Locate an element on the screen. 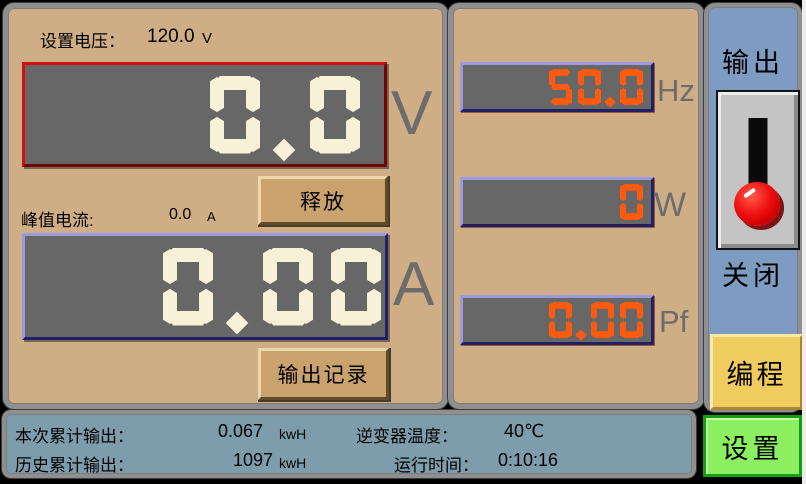 The height and width of the screenshot is (484, 806). set-voltage-label: 设置电压： is located at coordinates (82, 41).